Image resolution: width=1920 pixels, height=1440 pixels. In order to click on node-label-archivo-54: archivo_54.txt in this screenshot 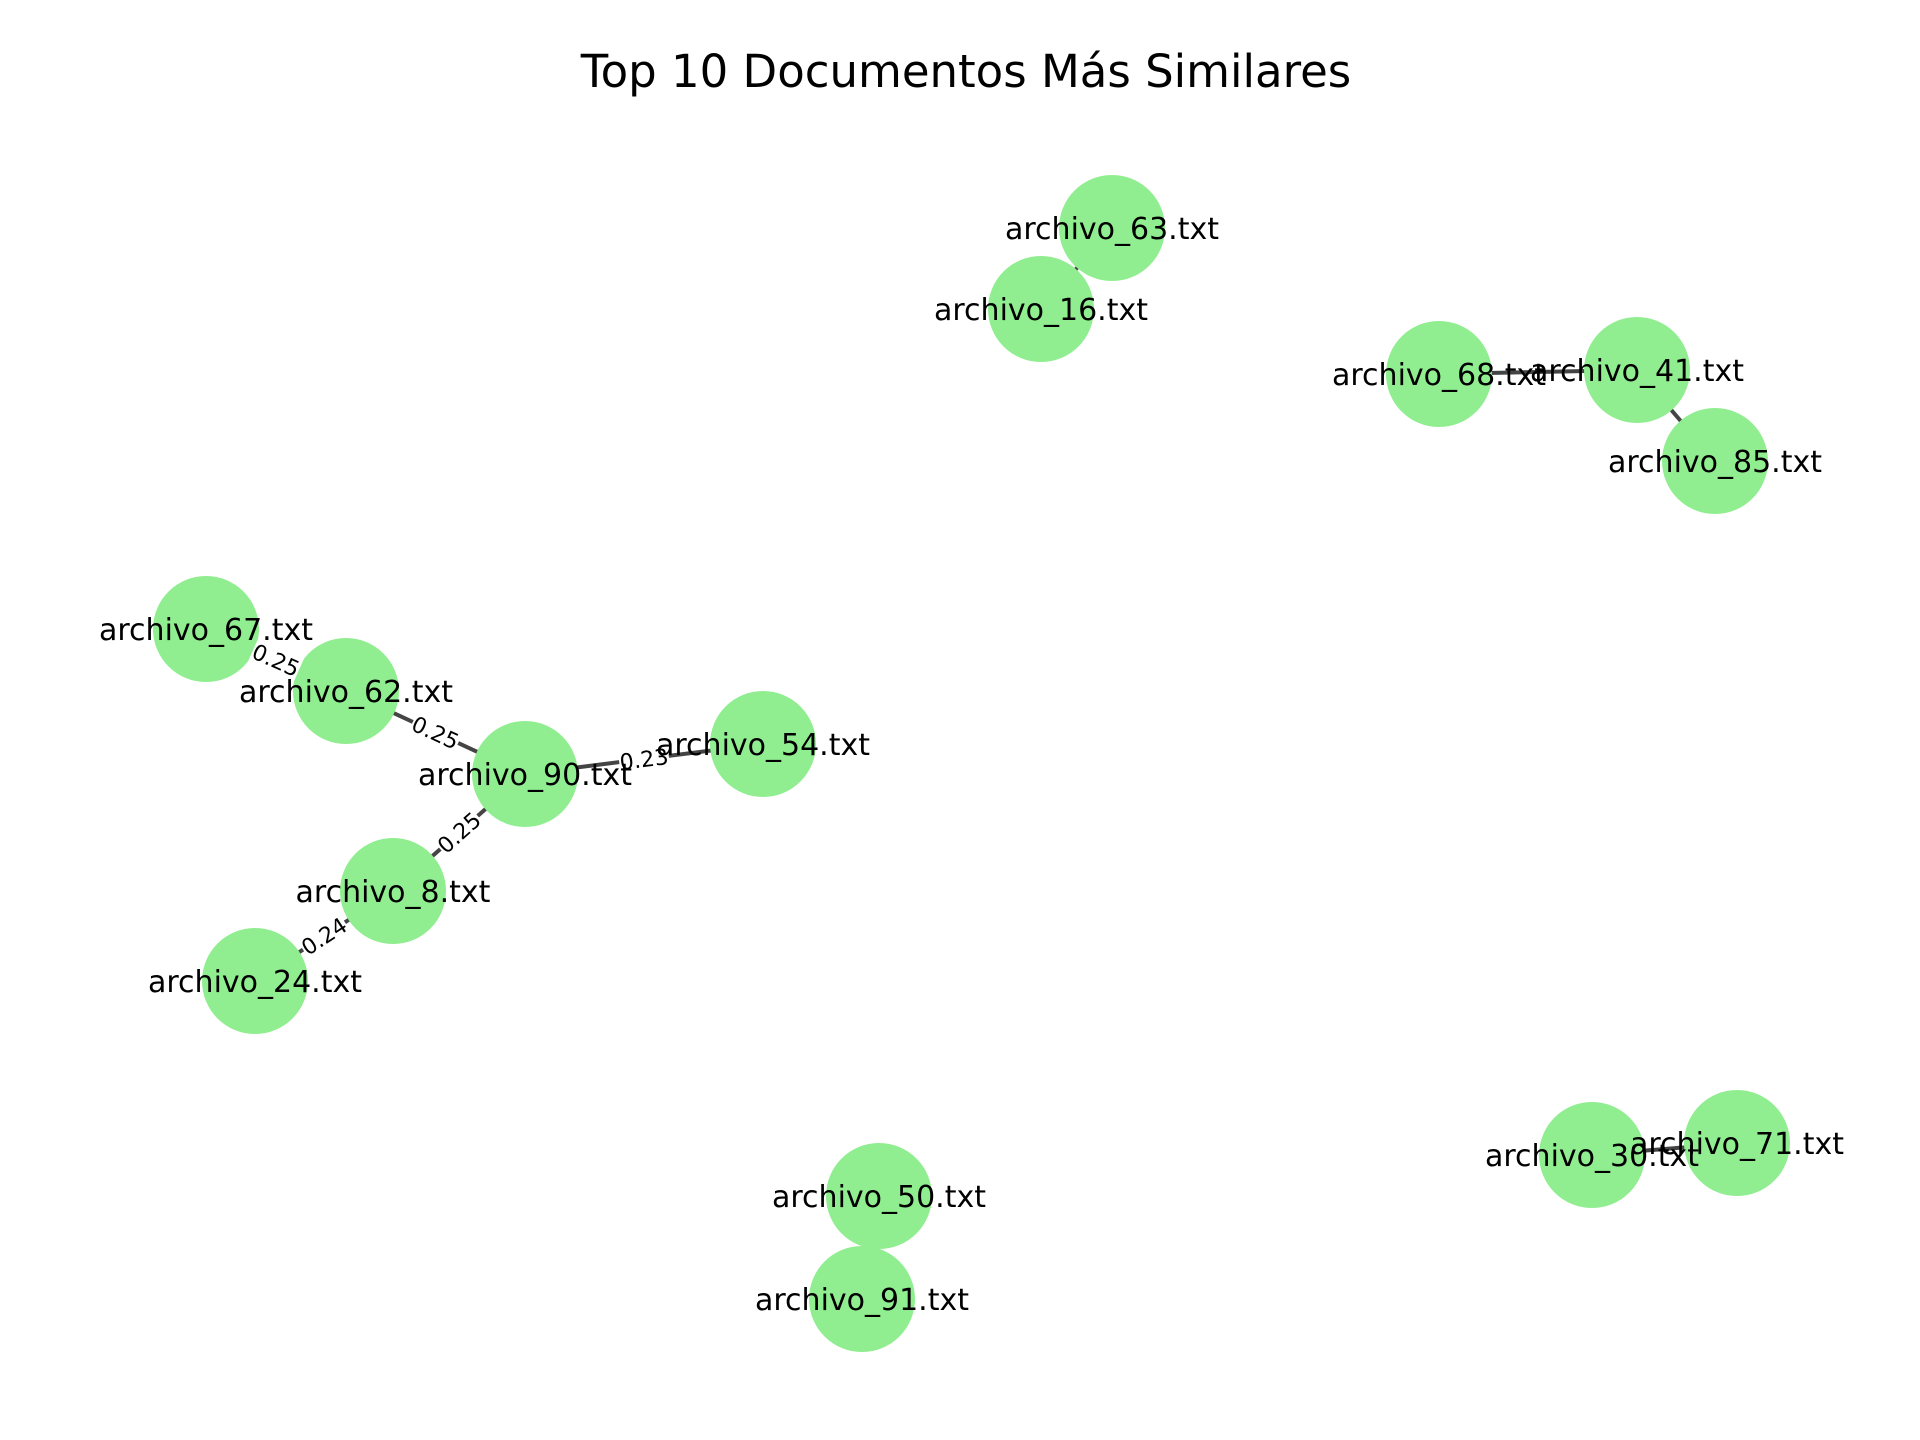, I will do `click(763, 745)`.